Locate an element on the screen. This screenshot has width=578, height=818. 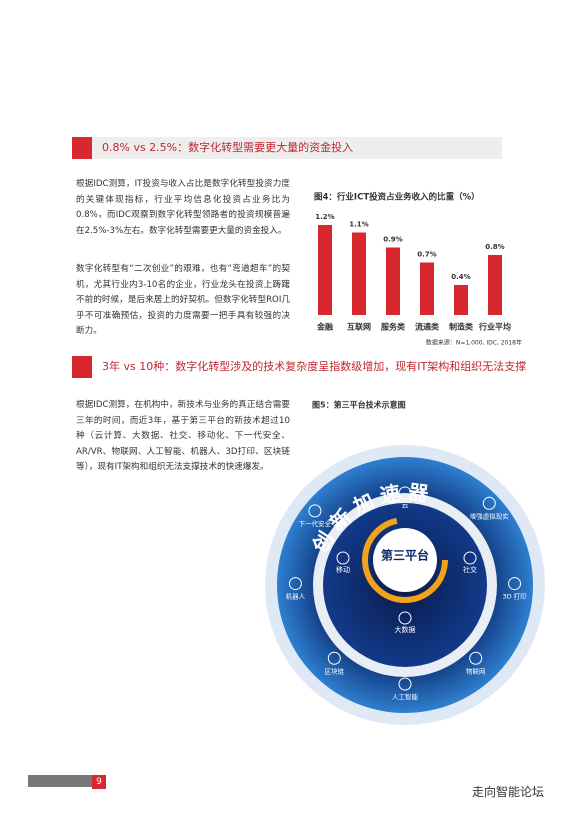
brand: 走向智能论坛 is located at coordinates (508, 792).